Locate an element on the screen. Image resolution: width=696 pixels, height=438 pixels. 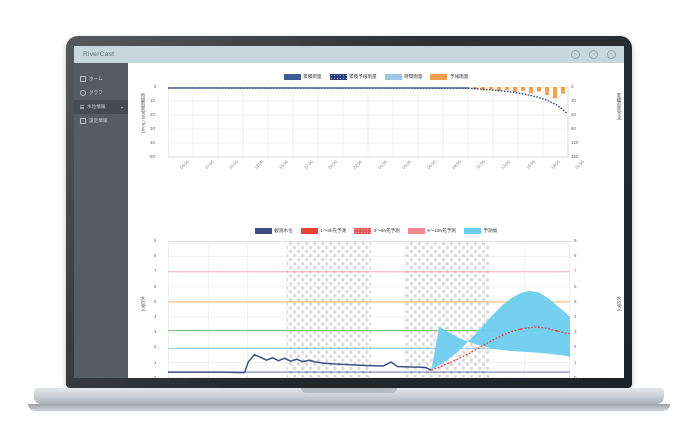
forecast-band is located at coordinates (500, 330).